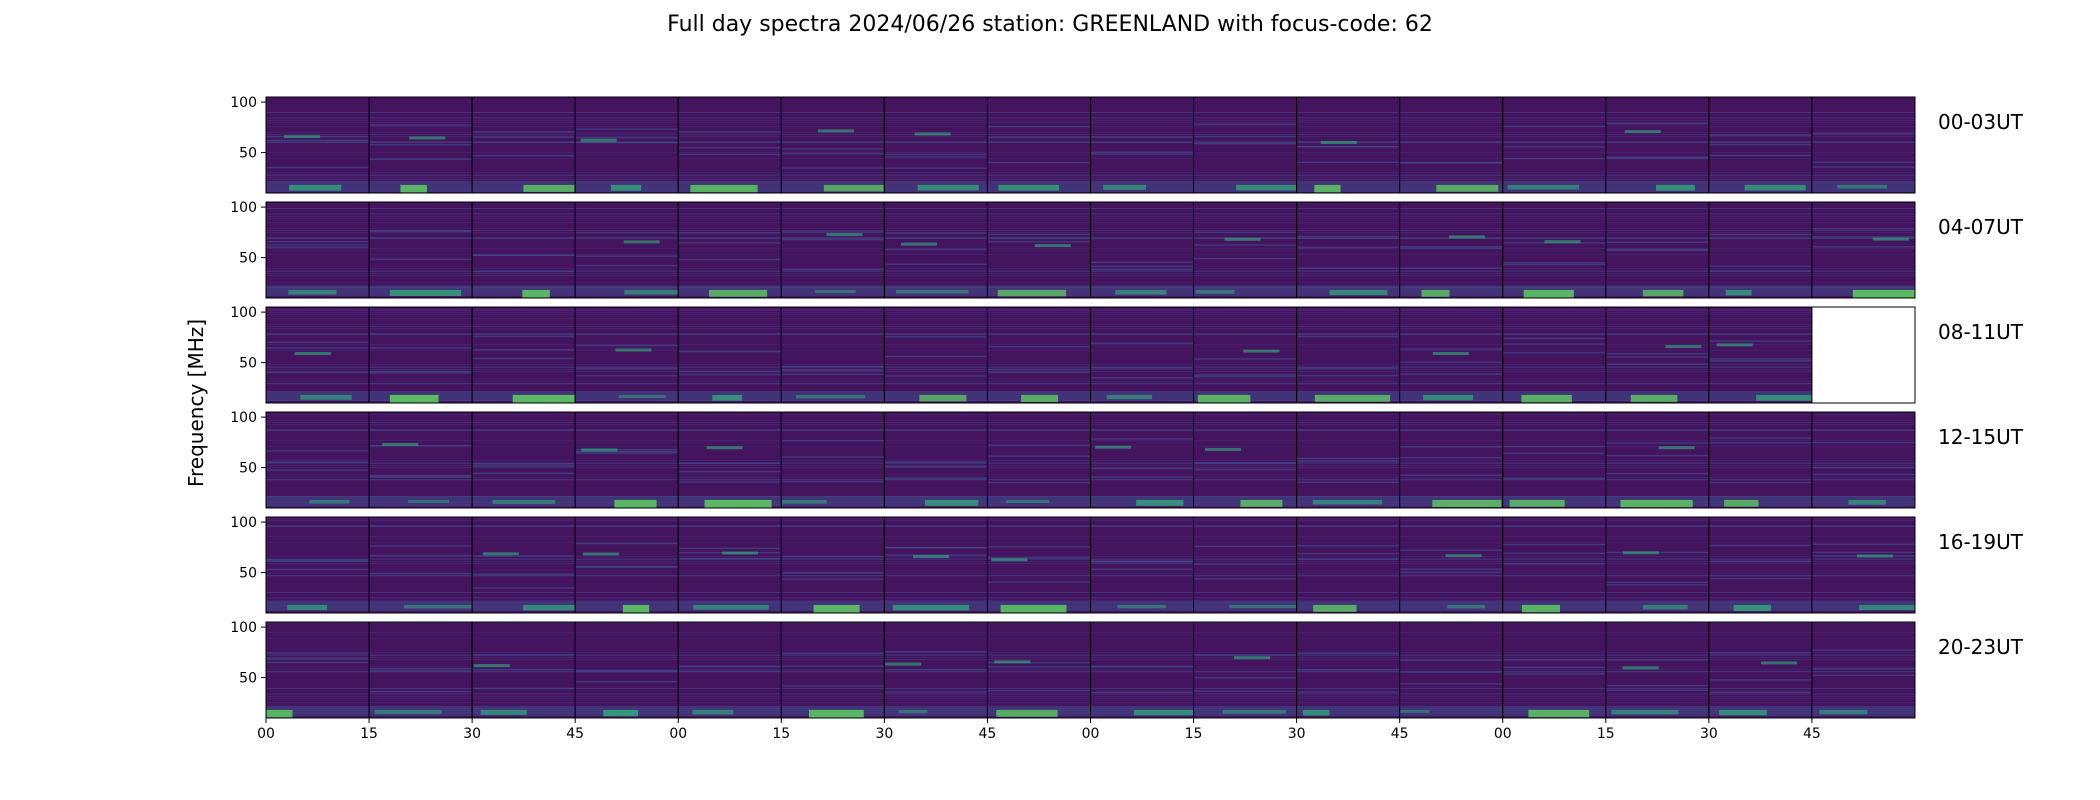 The image size is (2100, 800). What do you see at coordinates (1981, 647) in the screenshot?
I see `row-time-label: 20-23UT` at bounding box center [1981, 647].